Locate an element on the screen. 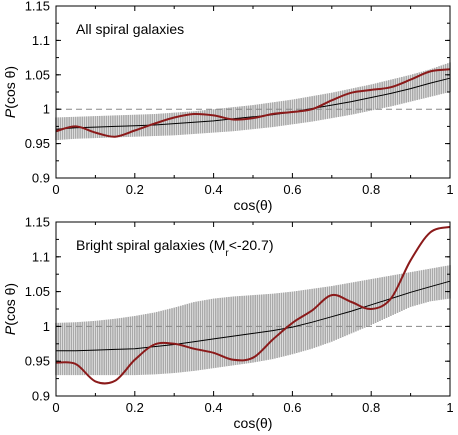 The height and width of the screenshot is (435, 458). measured-curve is located at coordinates (253, 103).